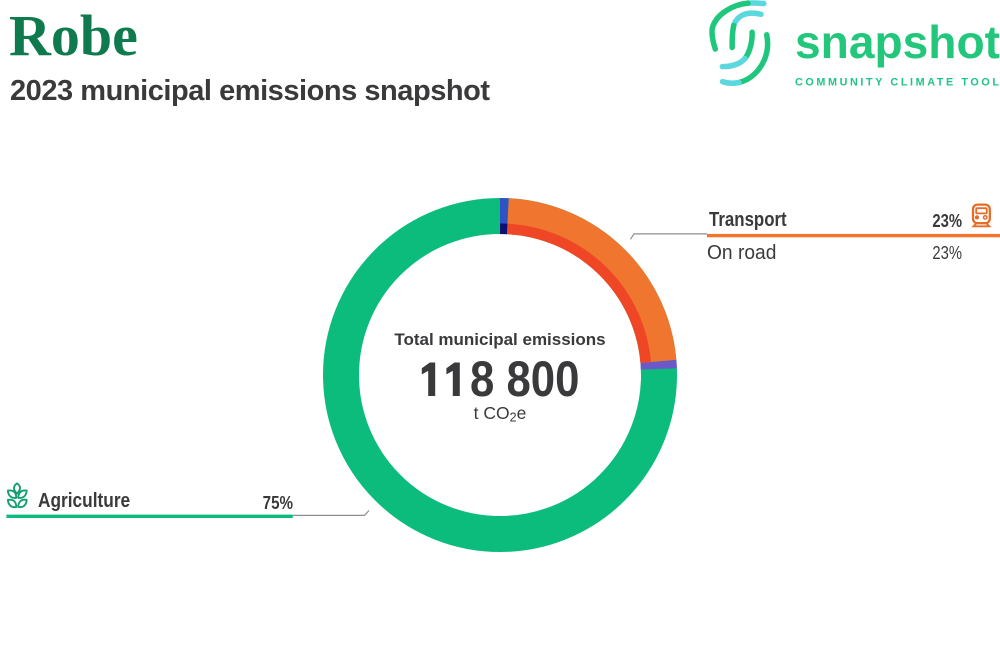 Image resolution: width=1000 pixels, height=670 pixels. What do you see at coordinates (897, 42) in the screenshot?
I see `svg-text: snapshot` at bounding box center [897, 42].